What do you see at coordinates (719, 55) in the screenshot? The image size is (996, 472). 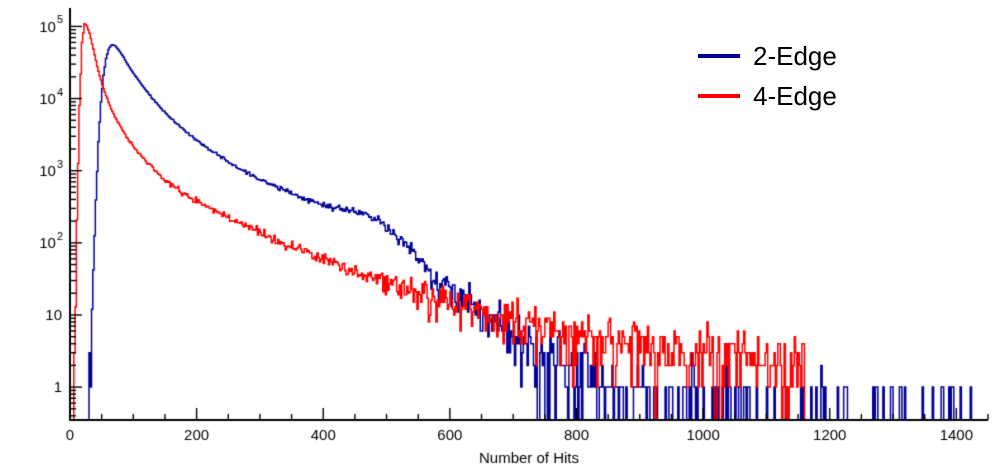 I see `legend-line-2edge` at bounding box center [719, 55].